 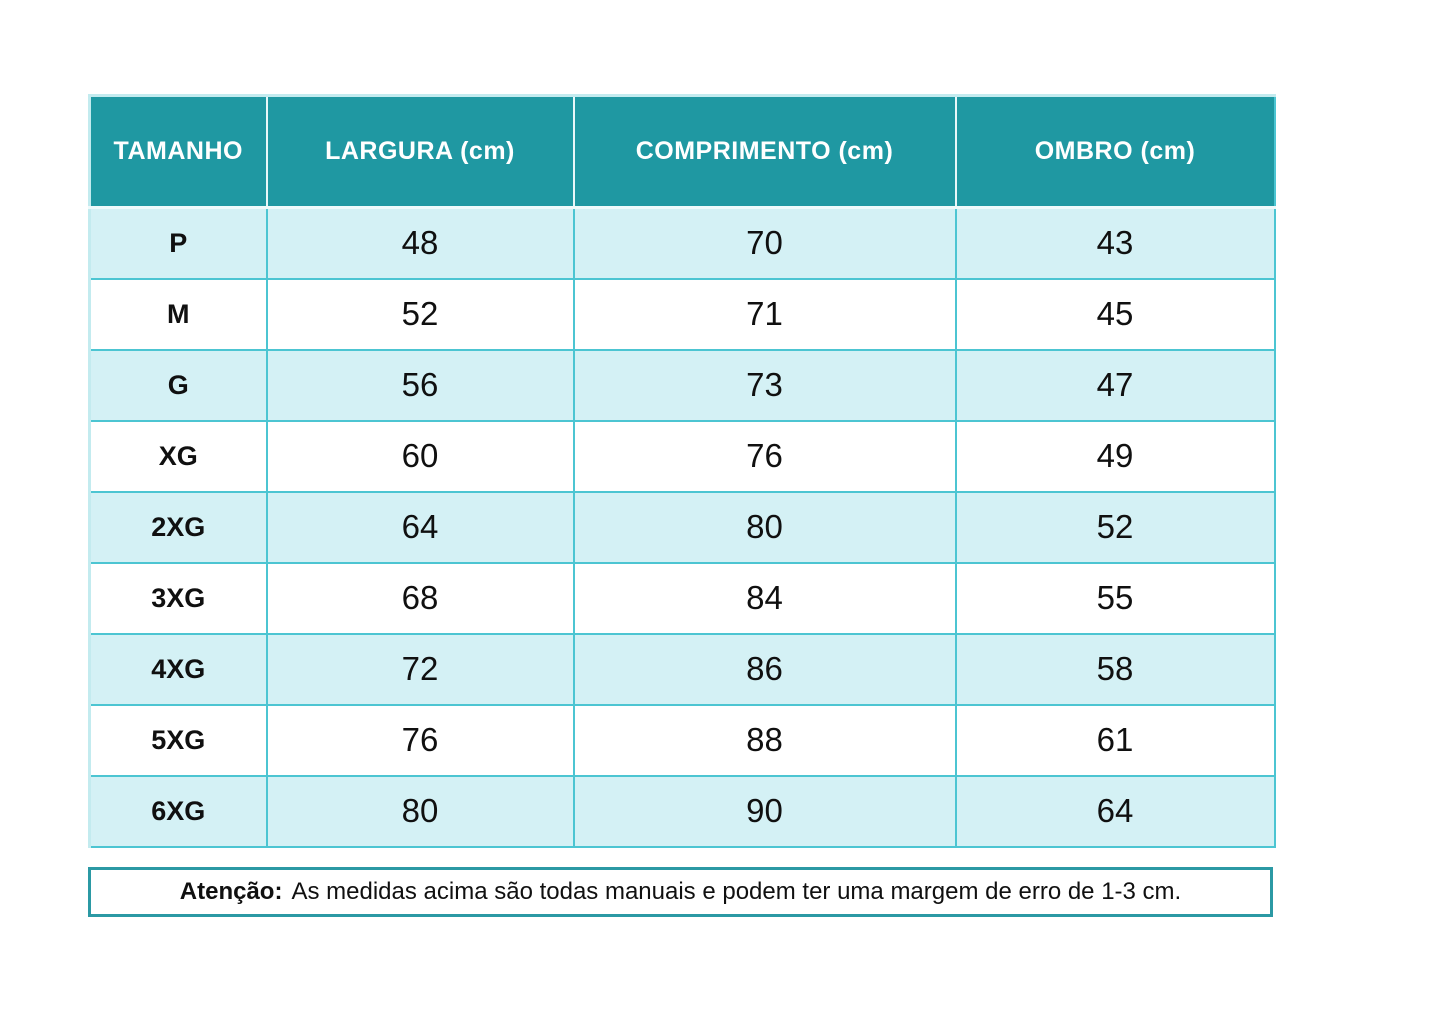 I want to click on value-cell: 48, so click(x=420, y=243).